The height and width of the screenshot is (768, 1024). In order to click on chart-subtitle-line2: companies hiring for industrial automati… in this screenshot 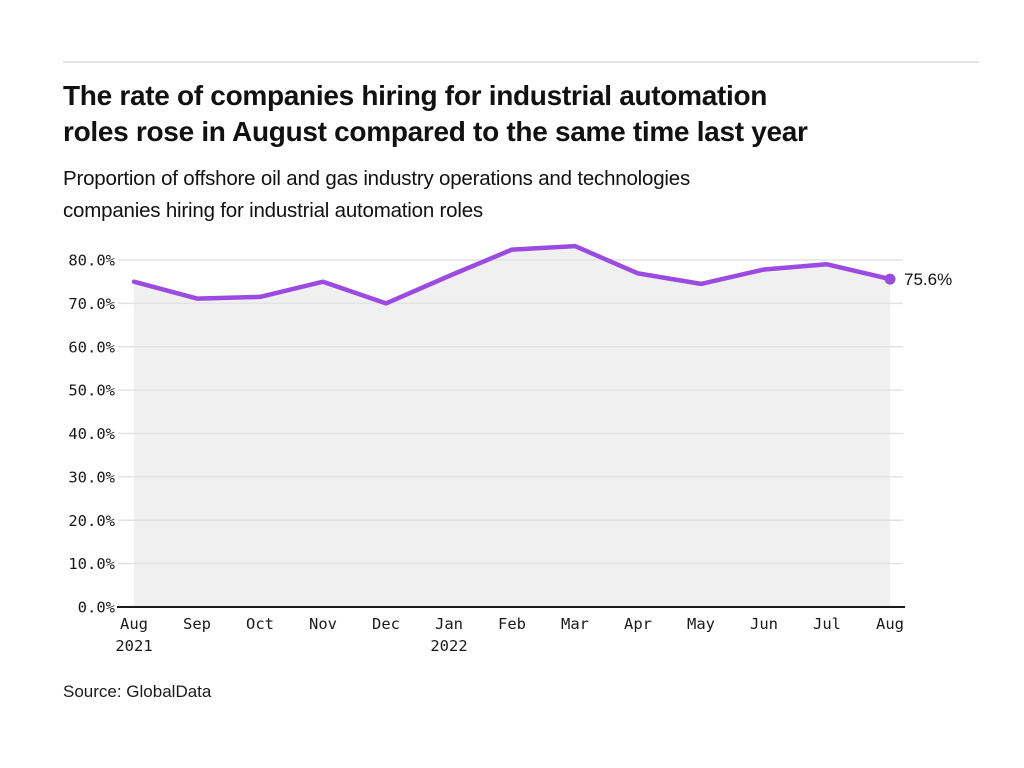, I will do `click(273, 210)`.